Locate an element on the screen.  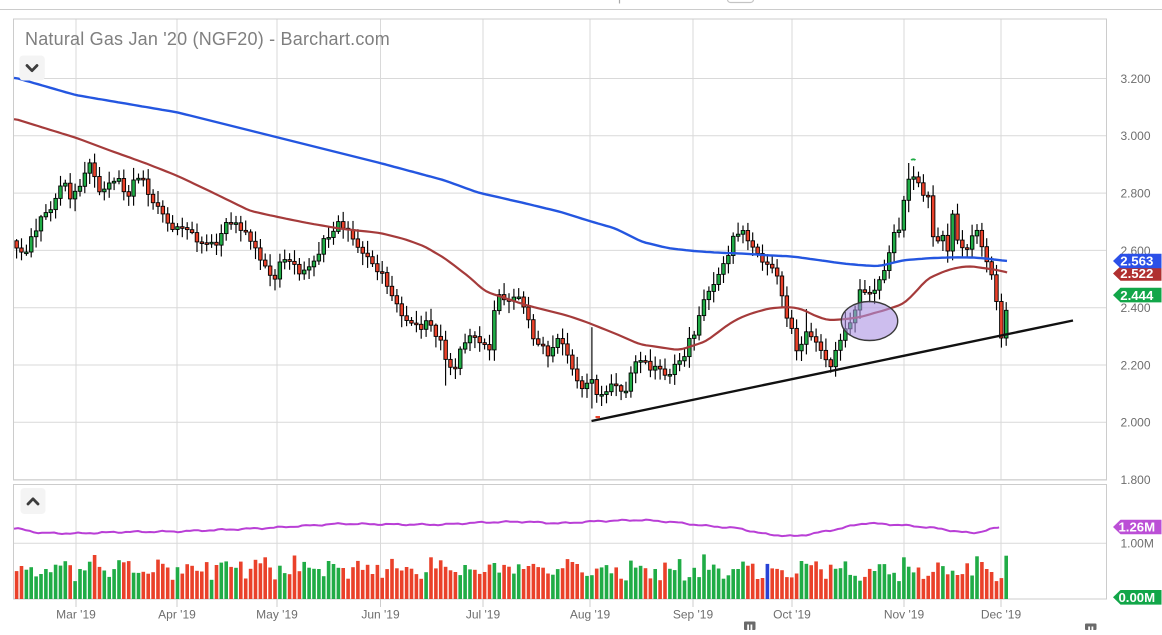
svg-text: 1.26M is located at coordinates (1136, 527).